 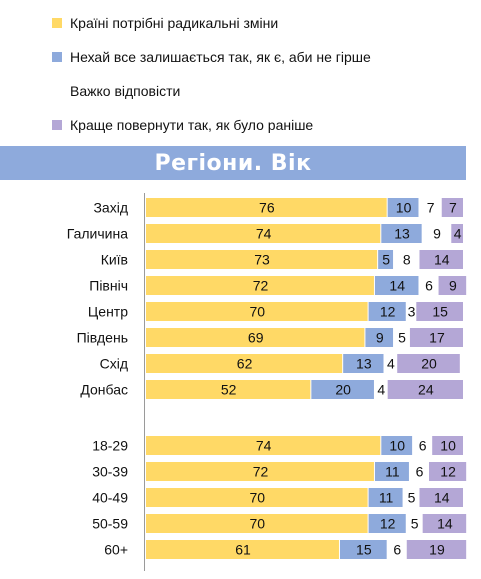 I want to click on legend-item-return-back: Краще повернути так, як було раніше, so click(x=211, y=125).